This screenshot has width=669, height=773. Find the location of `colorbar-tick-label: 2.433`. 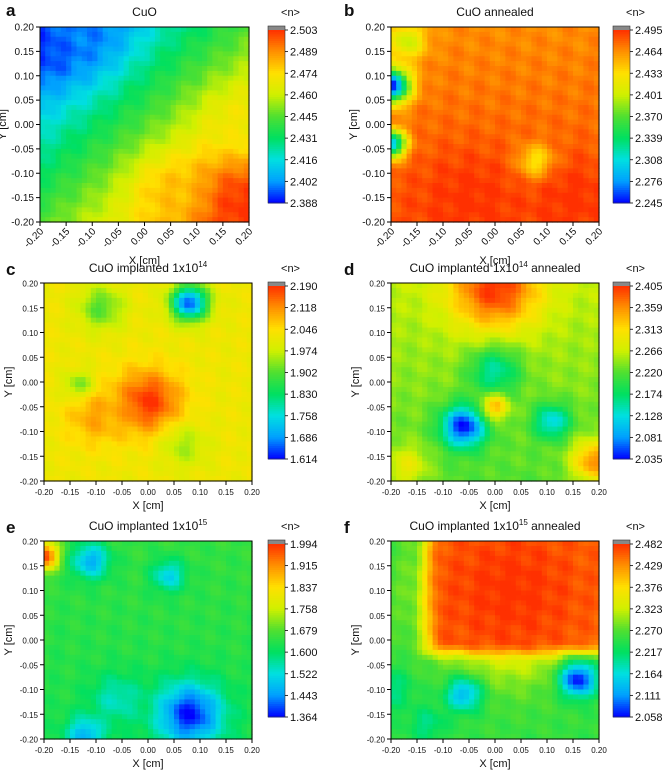

colorbar-tick-label: 2.433 is located at coordinates (649, 74).